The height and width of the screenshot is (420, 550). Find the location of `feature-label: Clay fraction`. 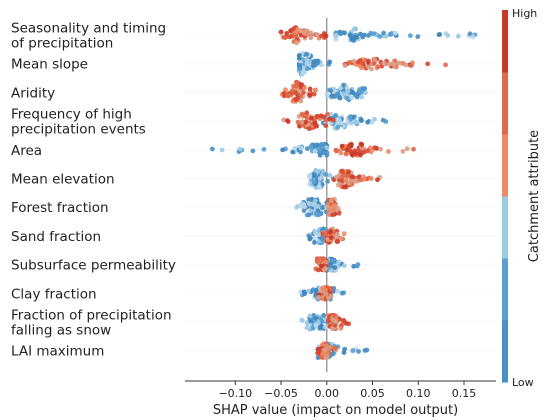

feature-label: Clay fraction is located at coordinates (54, 294).